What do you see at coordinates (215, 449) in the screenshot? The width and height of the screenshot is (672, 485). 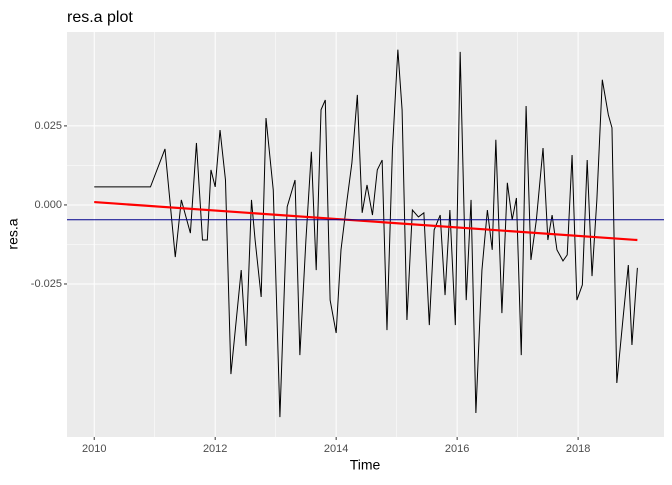 I see `x-tick-label: 2012` at bounding box center [215, 449].